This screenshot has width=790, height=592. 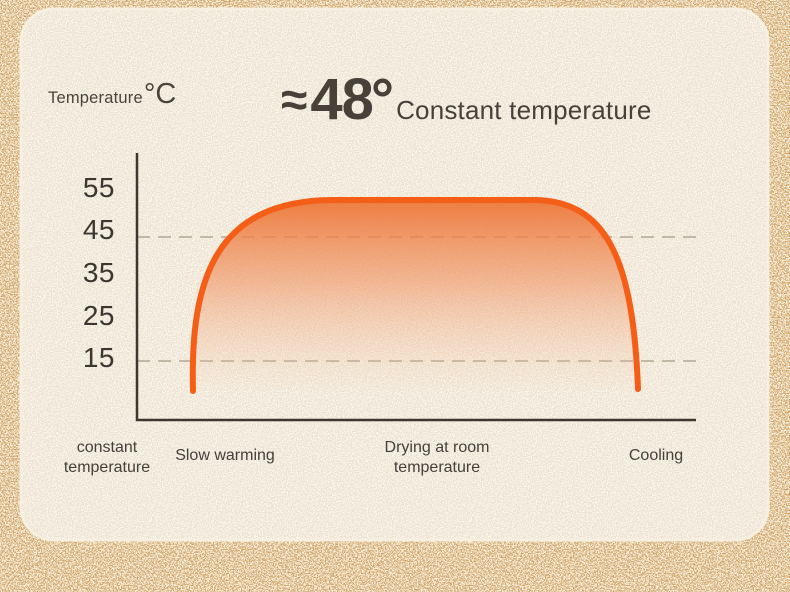 What do you see at coordinates (98, 187) in the screenshot?
I see `y-tick-55: 55` at bounding box center [98, 187].